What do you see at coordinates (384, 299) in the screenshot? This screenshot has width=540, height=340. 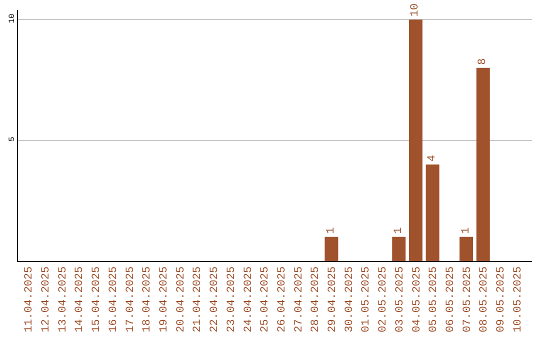 I see `x-tick-label: 02.05.2025` at bounding box center [384, 299].